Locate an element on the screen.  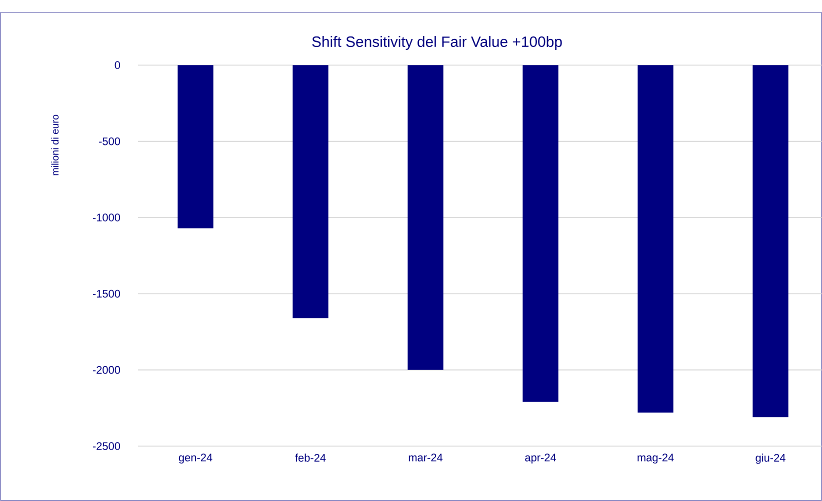
x-tick-label: apr-24 is located at coordinates (540, 459).